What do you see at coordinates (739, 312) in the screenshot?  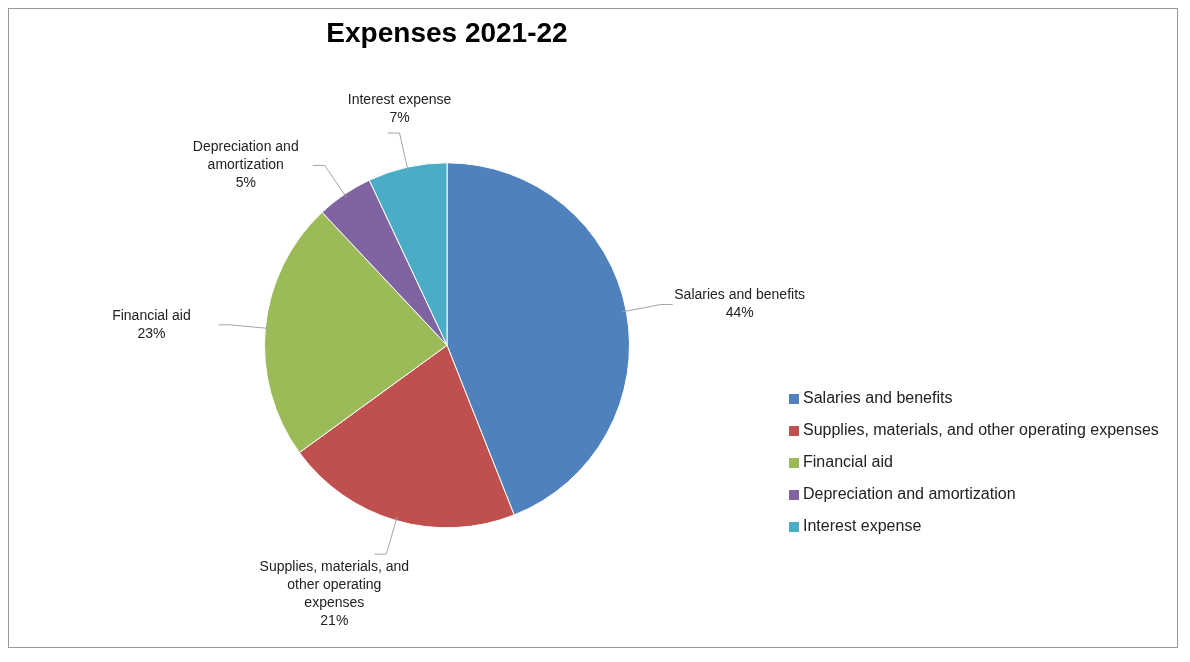 I see `data-label: 44%` at bounding box center [739, 312].